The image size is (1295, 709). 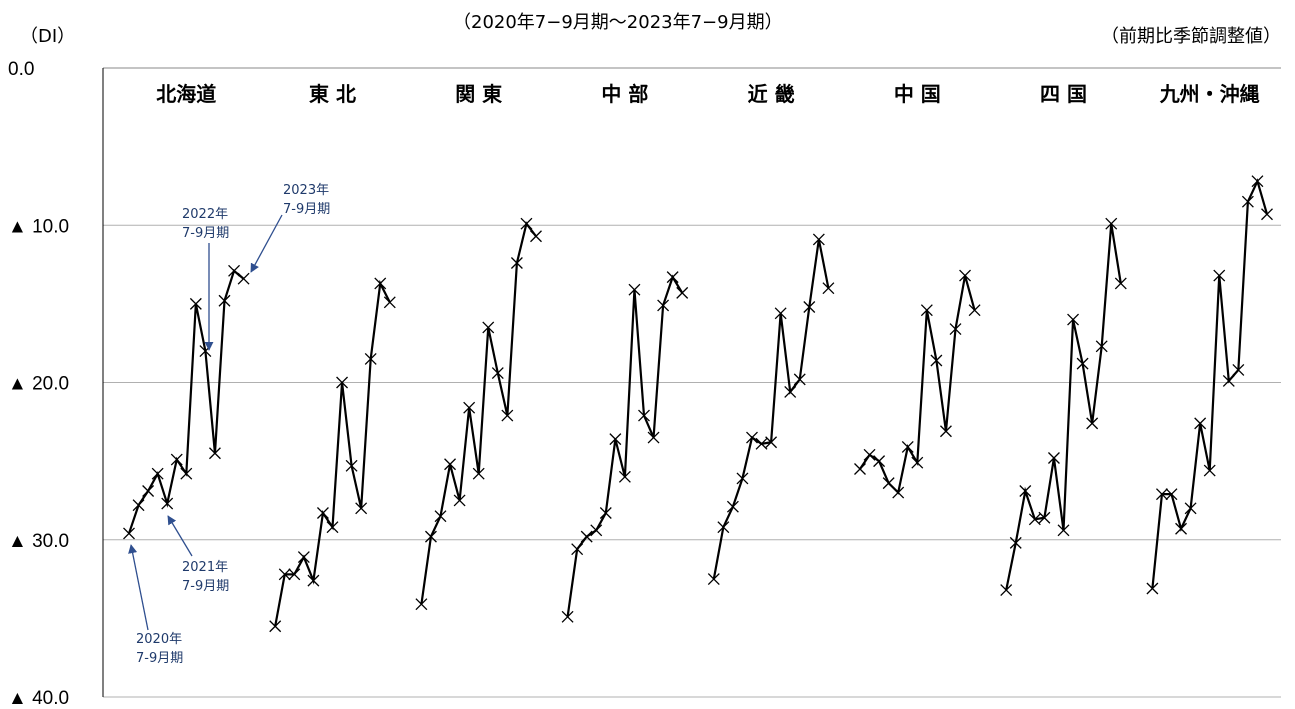 What do you see at coordinates (38, 384) in the screenshot?
I see `y-tick-label: ▲ 20.0` at bounding box center [38, 384].